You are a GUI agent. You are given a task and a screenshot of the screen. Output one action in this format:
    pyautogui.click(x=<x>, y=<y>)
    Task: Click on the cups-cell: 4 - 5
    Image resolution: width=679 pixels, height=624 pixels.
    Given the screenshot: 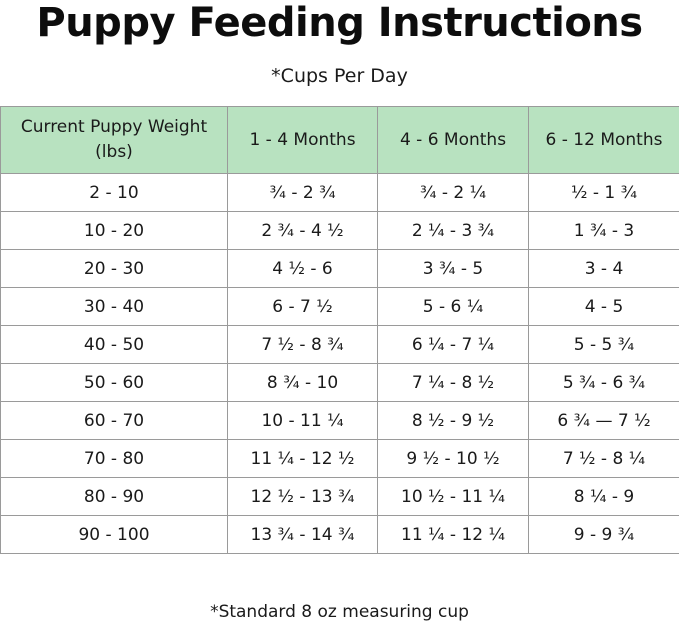 What is the action you would take?
    pyautogui.click(x=603, y=306)
    